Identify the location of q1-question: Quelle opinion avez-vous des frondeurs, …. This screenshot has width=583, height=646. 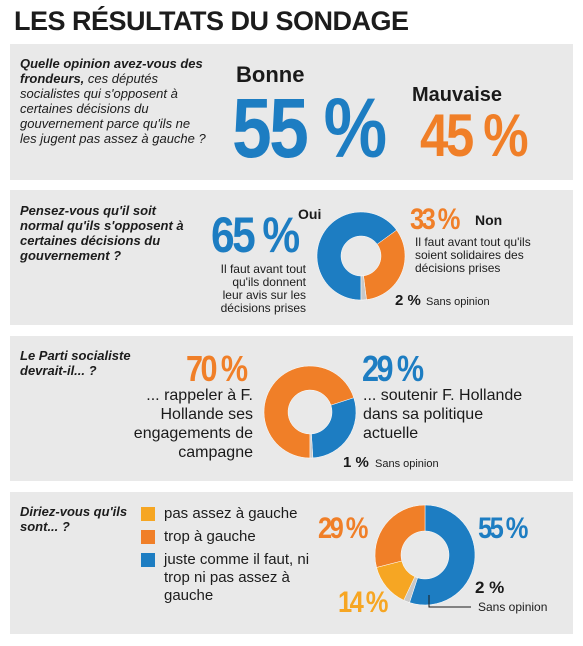
(115, 101).